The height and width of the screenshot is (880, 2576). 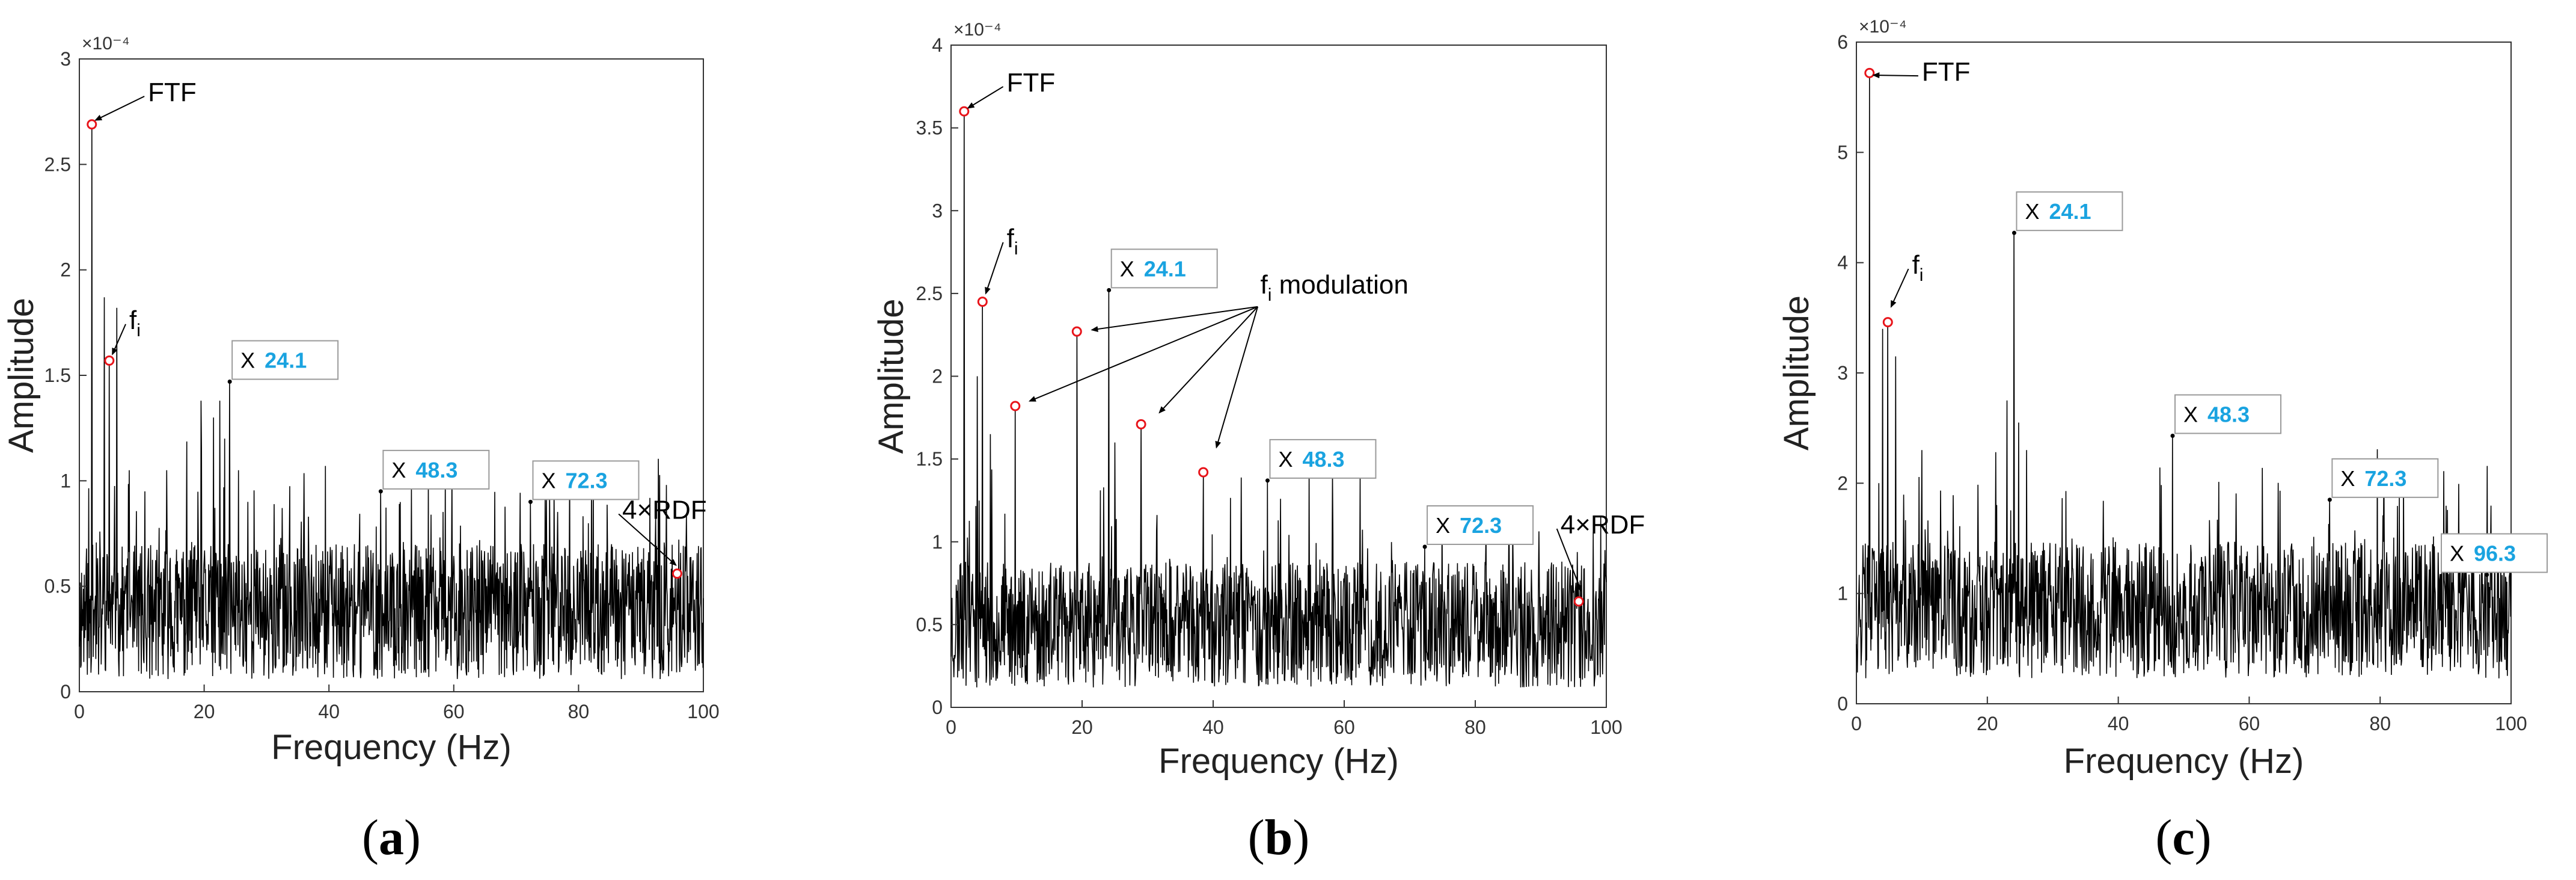 What do you see at coordinates (929, 128) in the screenshot?
I see `y-tick-label: 3.5` at bounding box center [929, 128].